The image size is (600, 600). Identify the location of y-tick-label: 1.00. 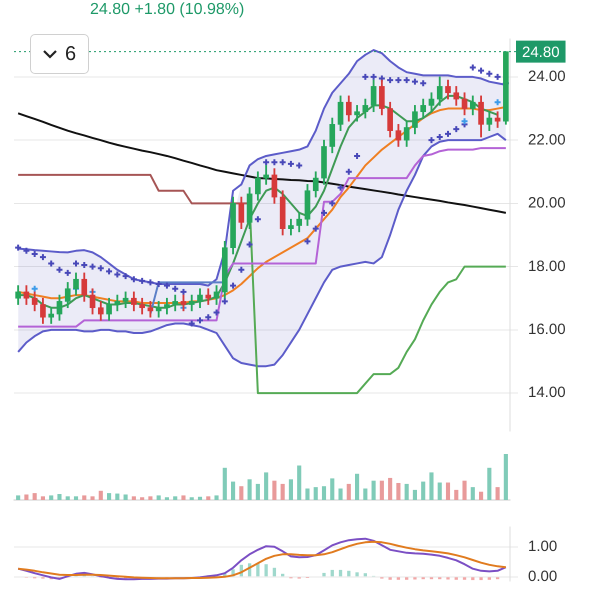
(543, 546).